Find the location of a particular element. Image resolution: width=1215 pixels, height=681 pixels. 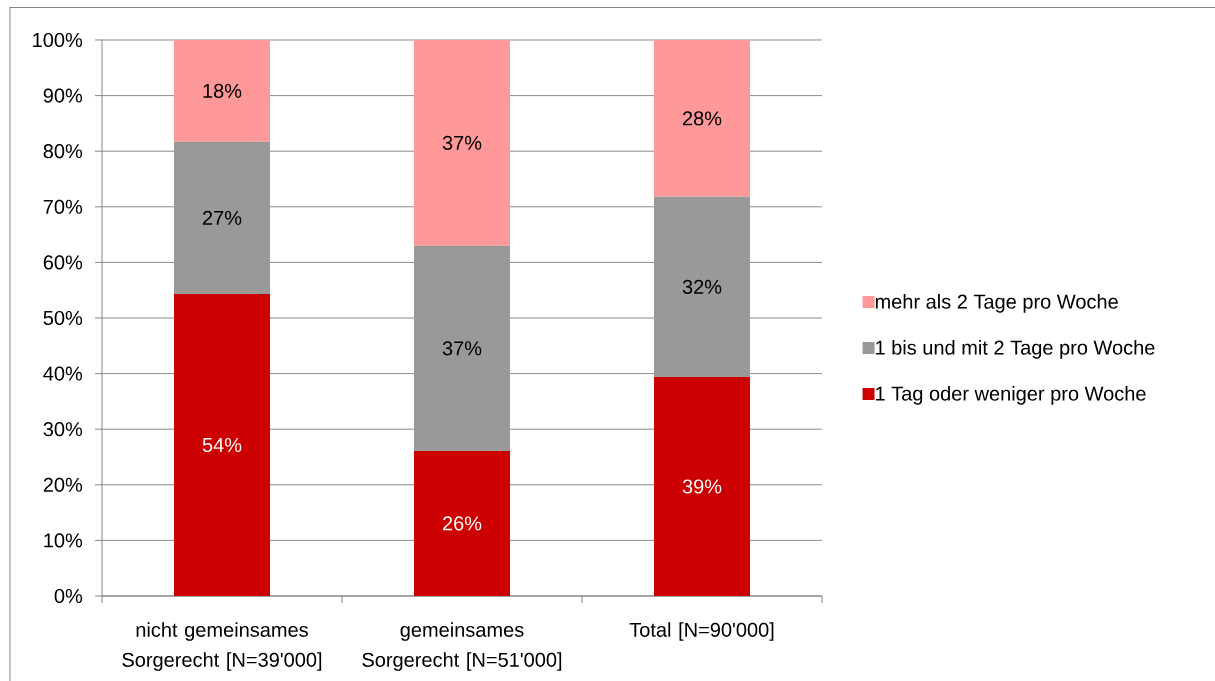

y-tick-label: 60% is located at coordinates (63, 262).